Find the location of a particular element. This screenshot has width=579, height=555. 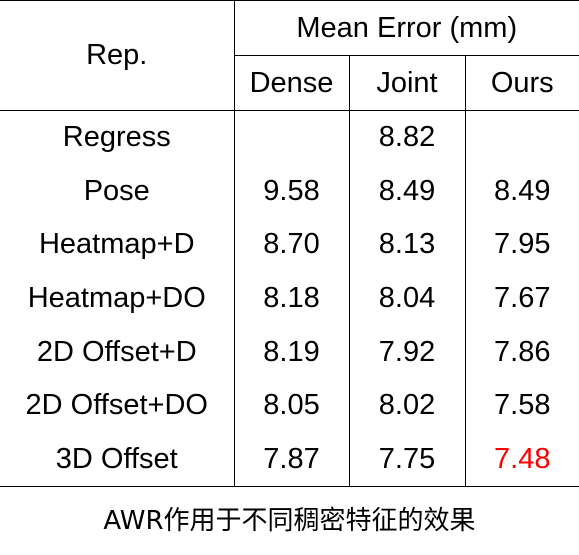

cell-ours: 7.67 is located at coordinates (522, 298).